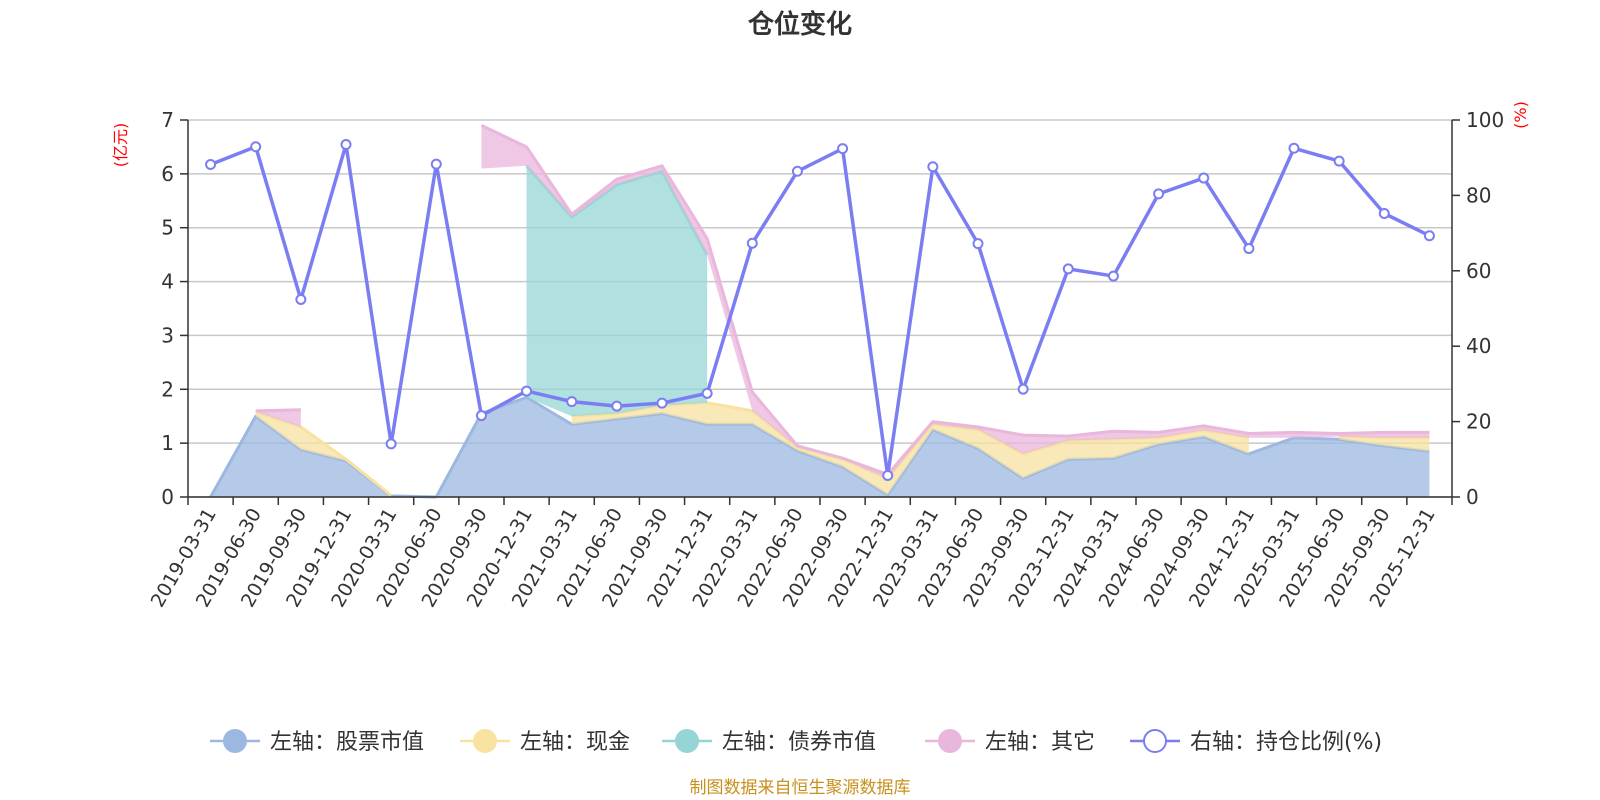 This screenshot has height=800, width=1600. Describe the element at coordinates (167, 228) in the screenshot. I see `left-axis-tick-label: 5` at that location.